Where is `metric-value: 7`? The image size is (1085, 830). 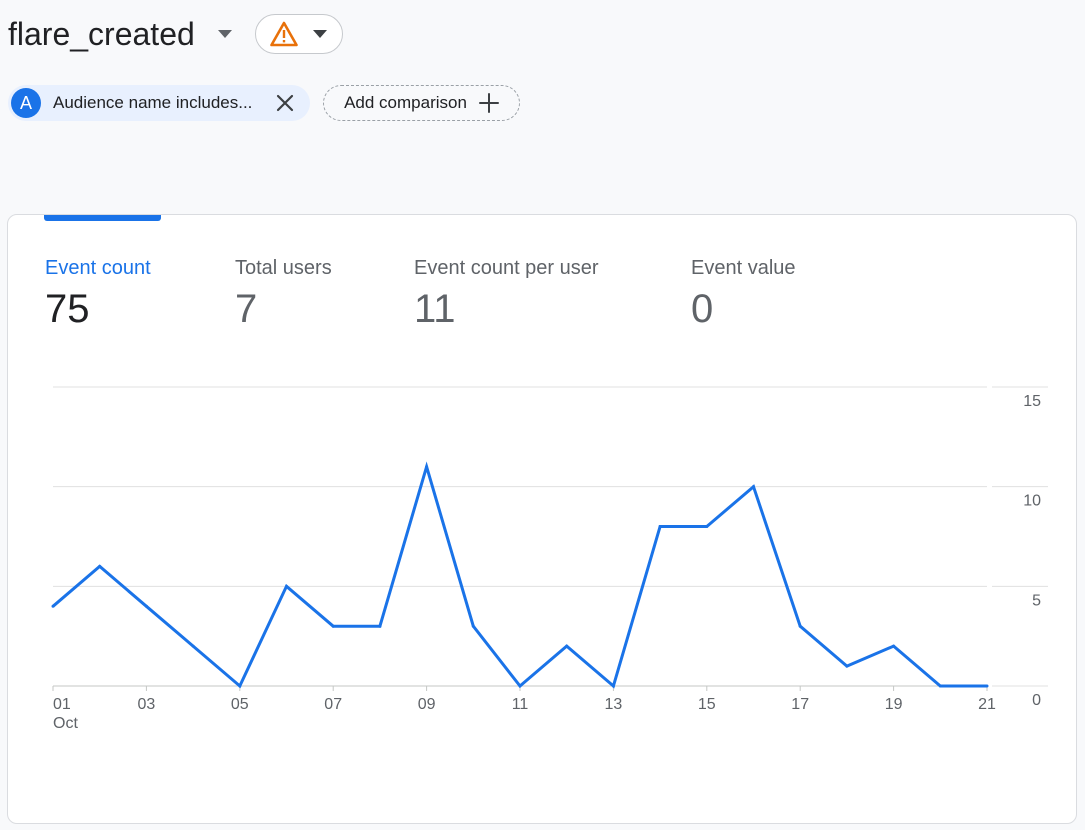 metric-value: 7 is located at coordinates (246, 309).